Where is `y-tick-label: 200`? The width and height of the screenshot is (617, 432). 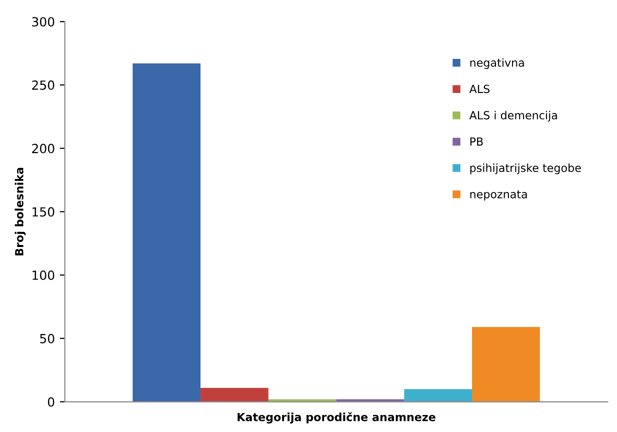
y-tick-label: 200 is located at coordinates (43, 149).